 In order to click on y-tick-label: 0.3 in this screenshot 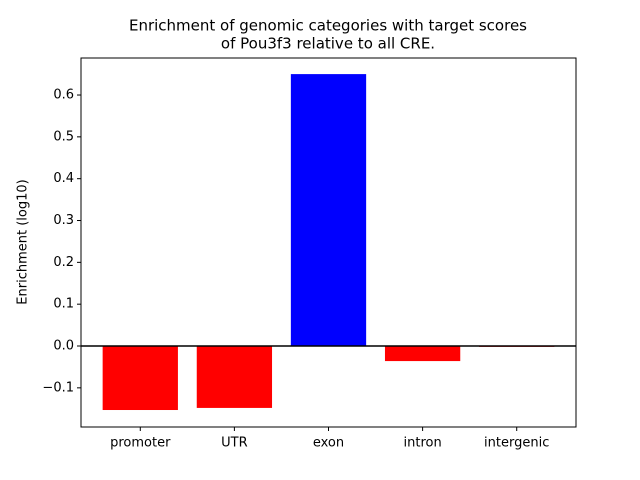, I will do `click(63, 220)`.